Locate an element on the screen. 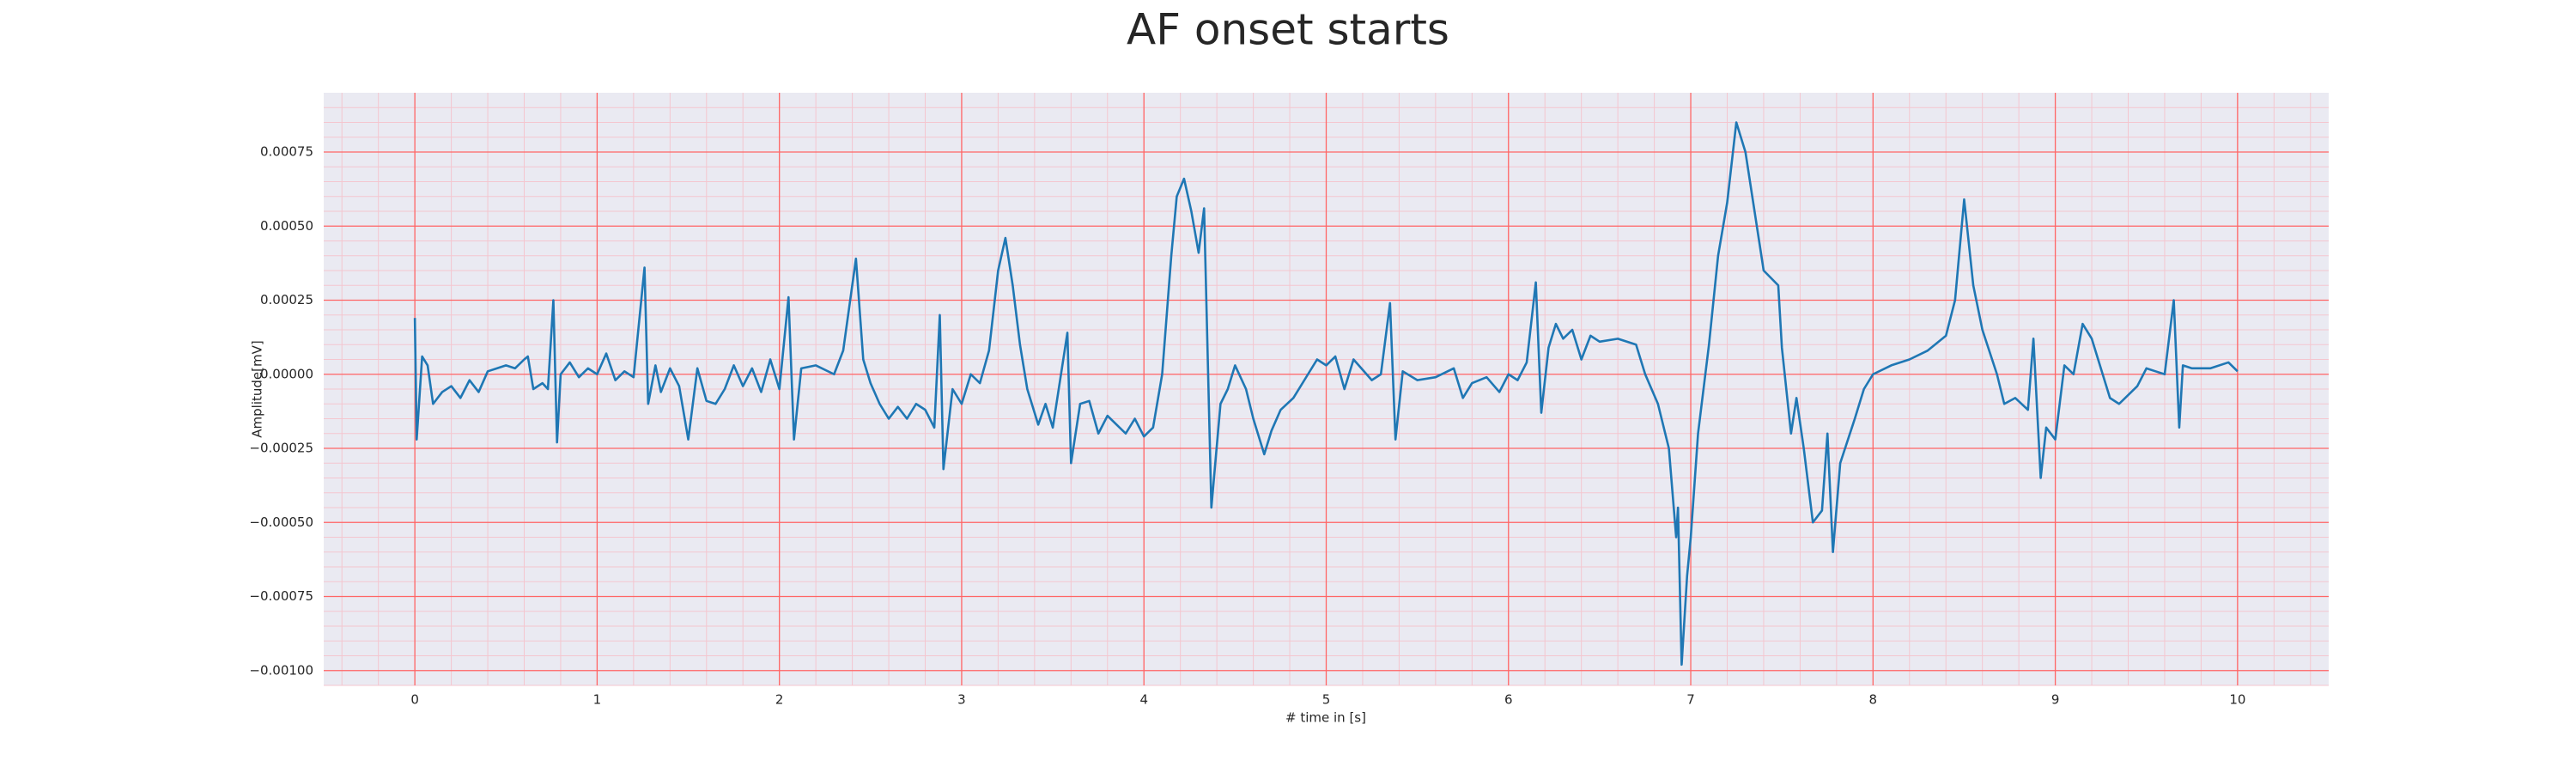 This screenshot has height=773, width=2576. y-tick-label: 0.00075 is located at coordinates (286, 152).